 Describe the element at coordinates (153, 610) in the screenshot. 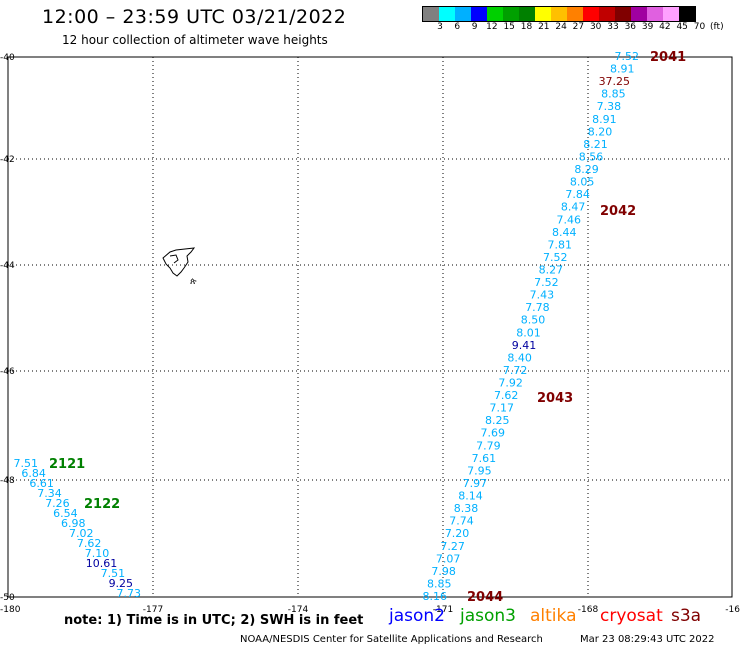

I see `lon-tick-label: -177` at that location.